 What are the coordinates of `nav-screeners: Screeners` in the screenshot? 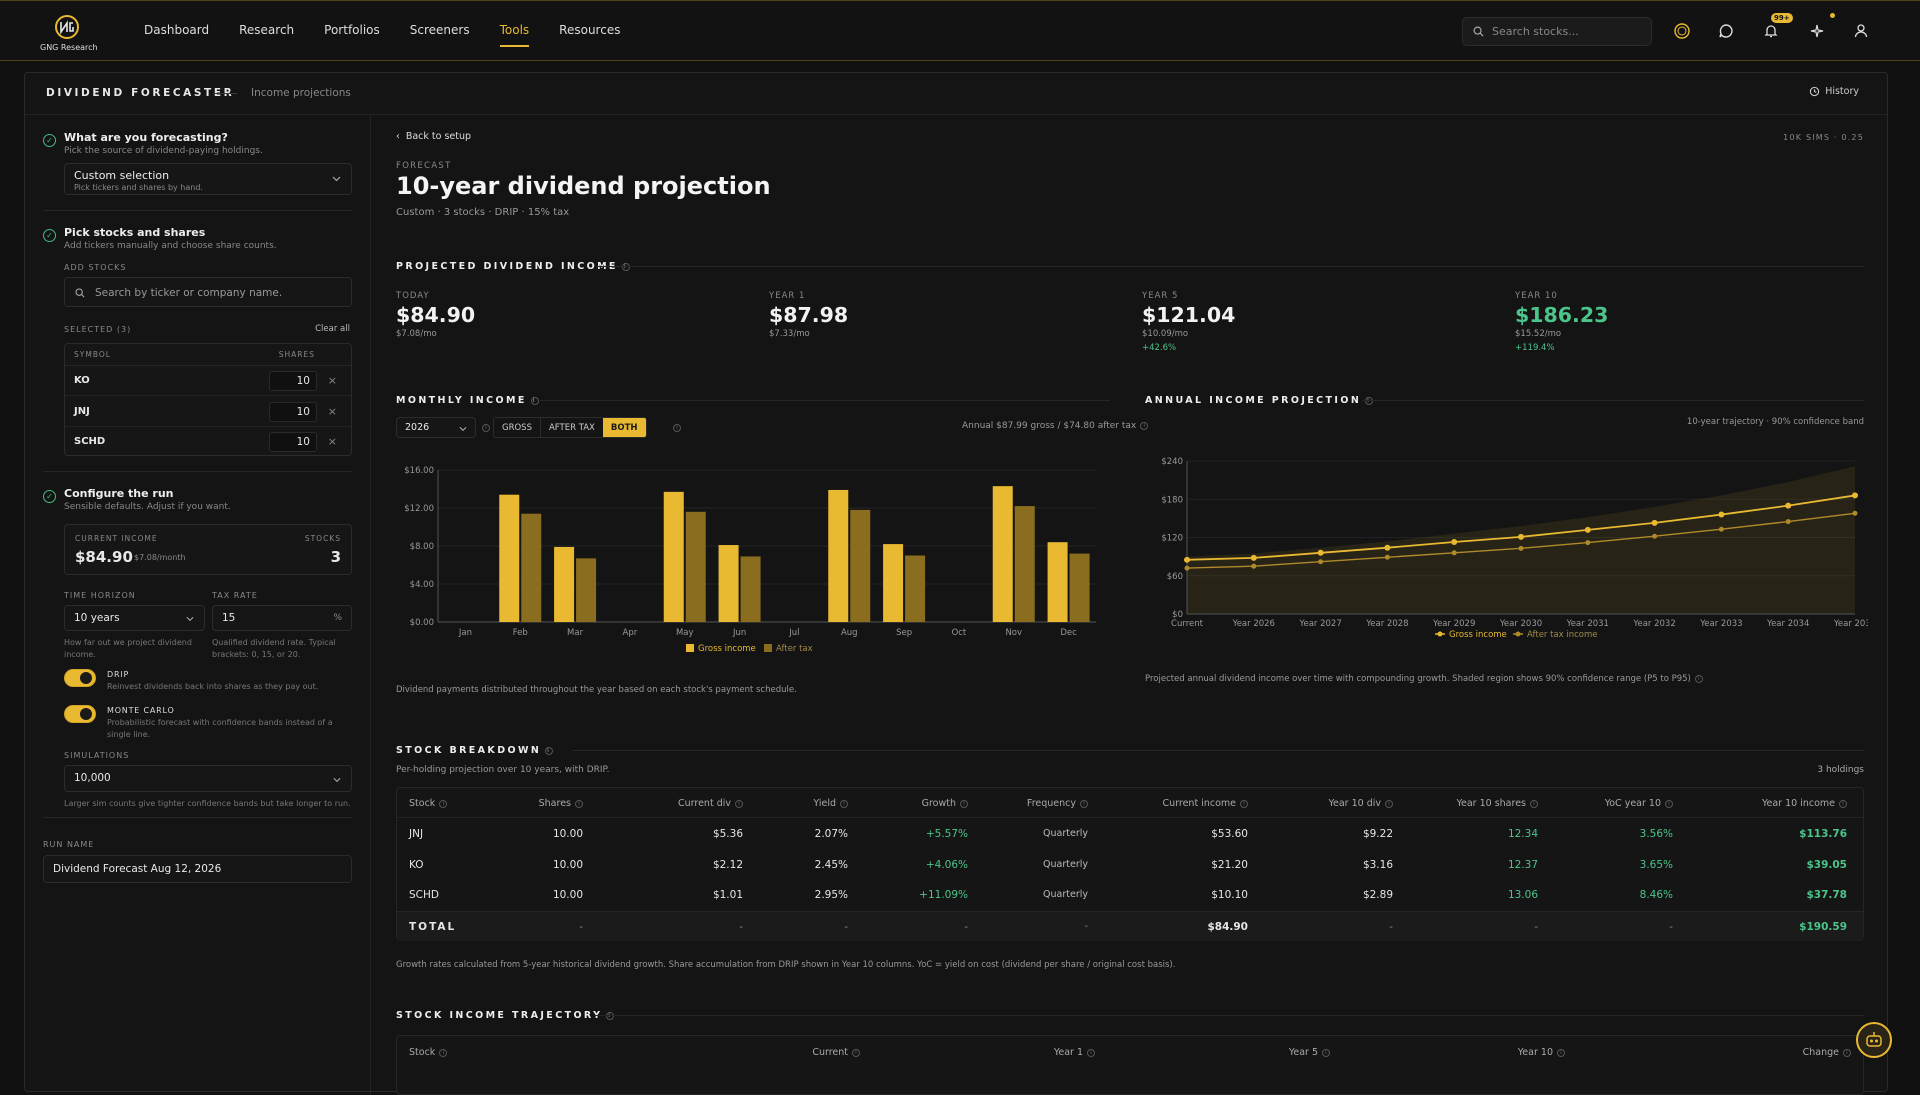 It's located at (439, 30).